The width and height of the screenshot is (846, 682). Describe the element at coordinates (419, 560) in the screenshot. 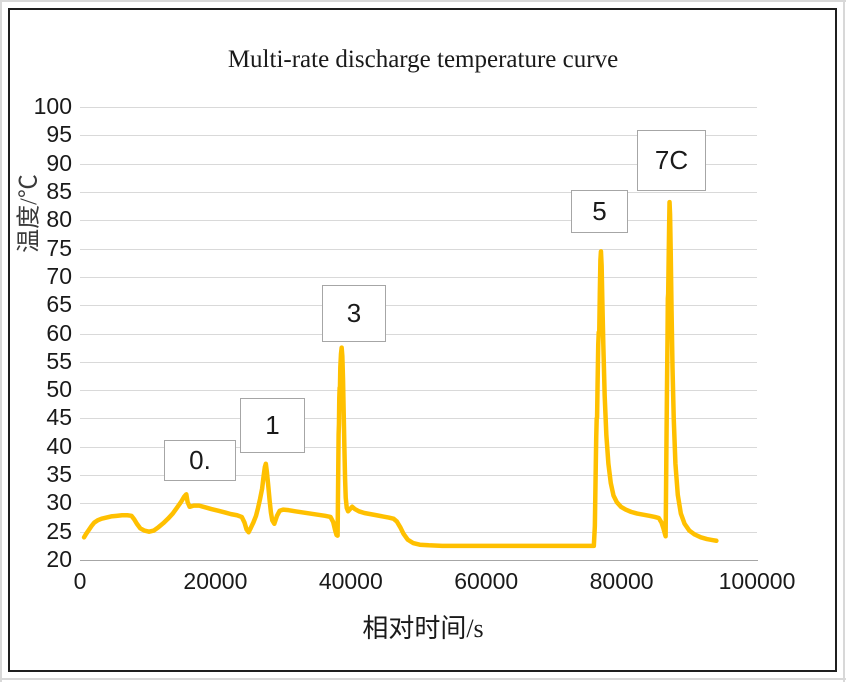

I see `x-axis-line` at that location.